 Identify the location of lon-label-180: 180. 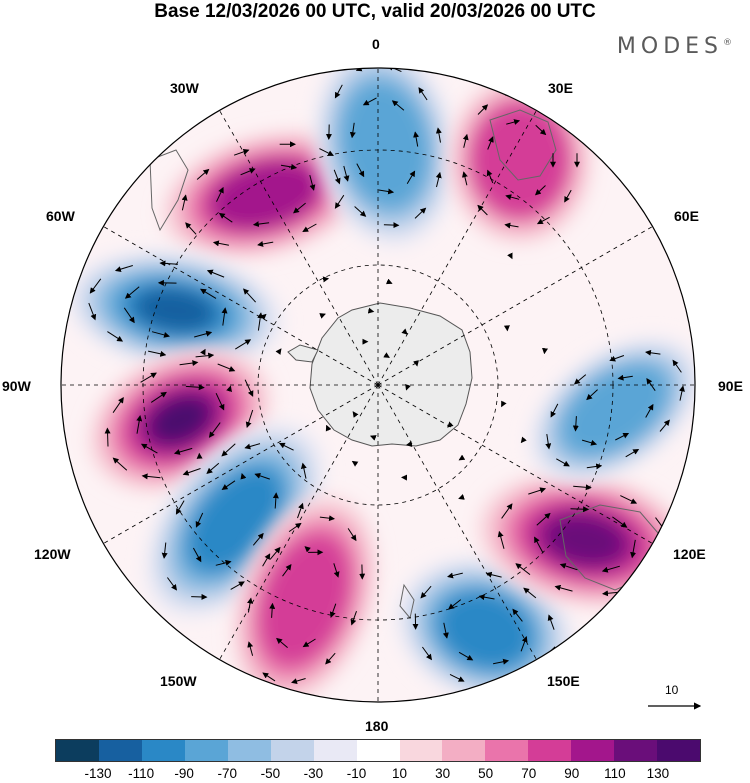
(377, 726).